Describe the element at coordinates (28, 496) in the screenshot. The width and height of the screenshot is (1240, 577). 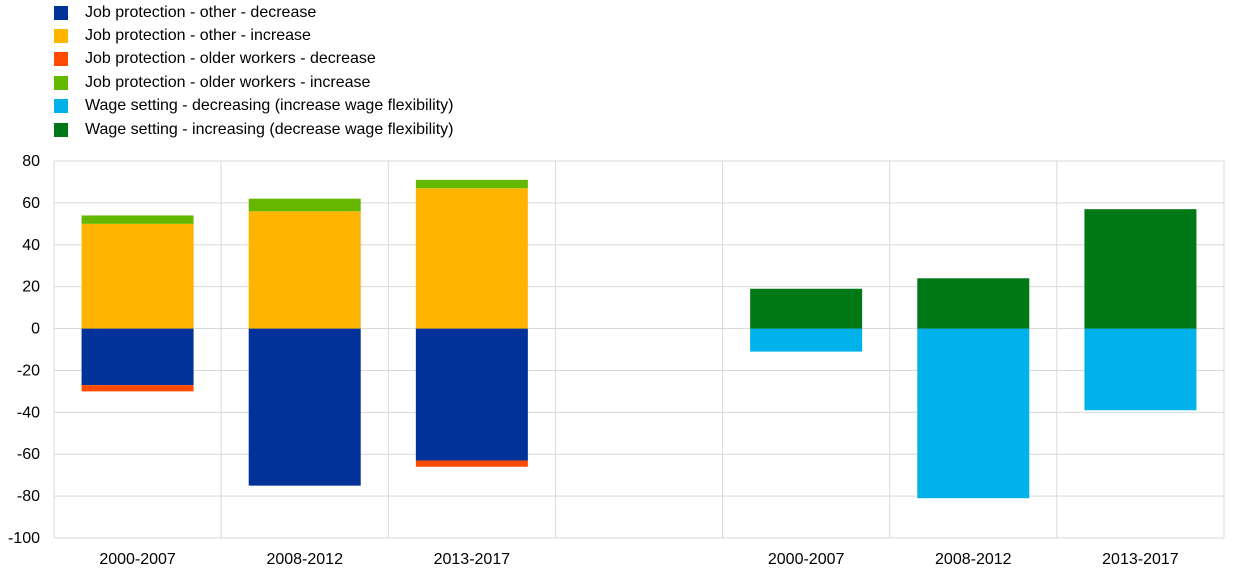
I see `y-tick-label: -80` at that location.